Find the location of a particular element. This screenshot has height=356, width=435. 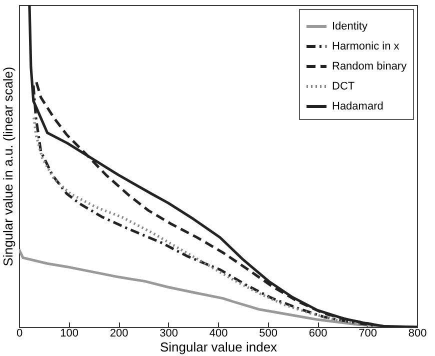

legend-label: DCT is located at coordinates (343, 86).